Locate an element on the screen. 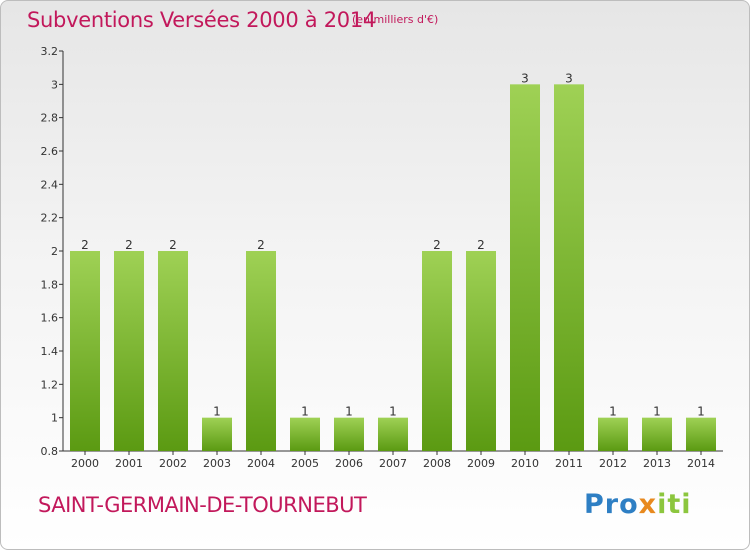 This screenshot has width=750, height=550. x-tick-label: 2008 is located at coordinates (437, 463).